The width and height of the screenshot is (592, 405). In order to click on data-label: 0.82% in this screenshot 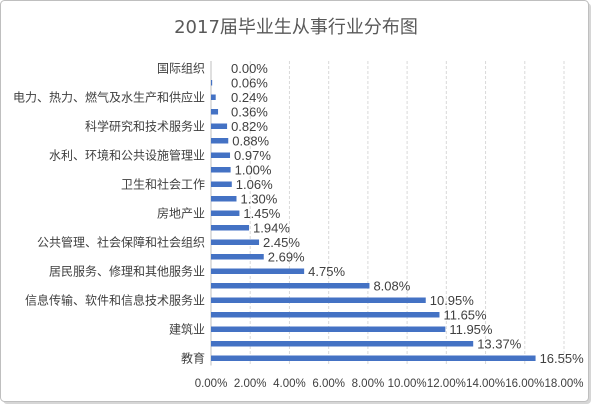, I will do `click(249, 126)`.